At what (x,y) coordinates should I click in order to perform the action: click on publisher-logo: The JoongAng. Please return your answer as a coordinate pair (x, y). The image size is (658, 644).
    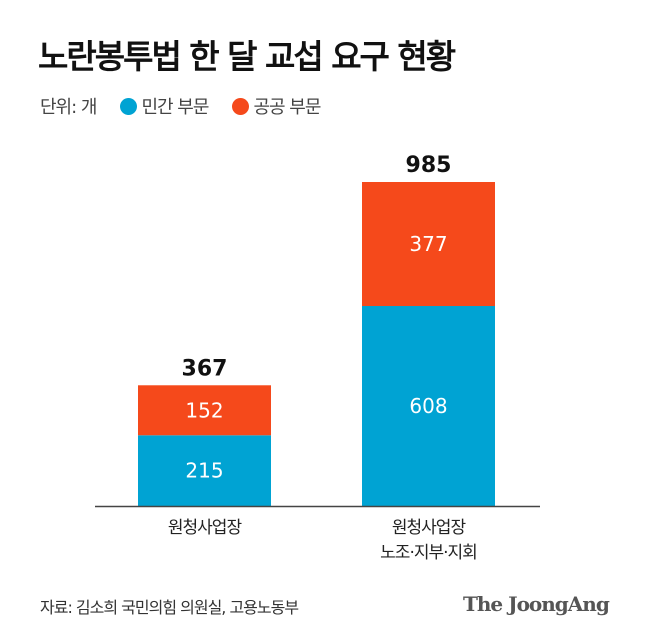
    Looking at the image, I should click on (536, 604).